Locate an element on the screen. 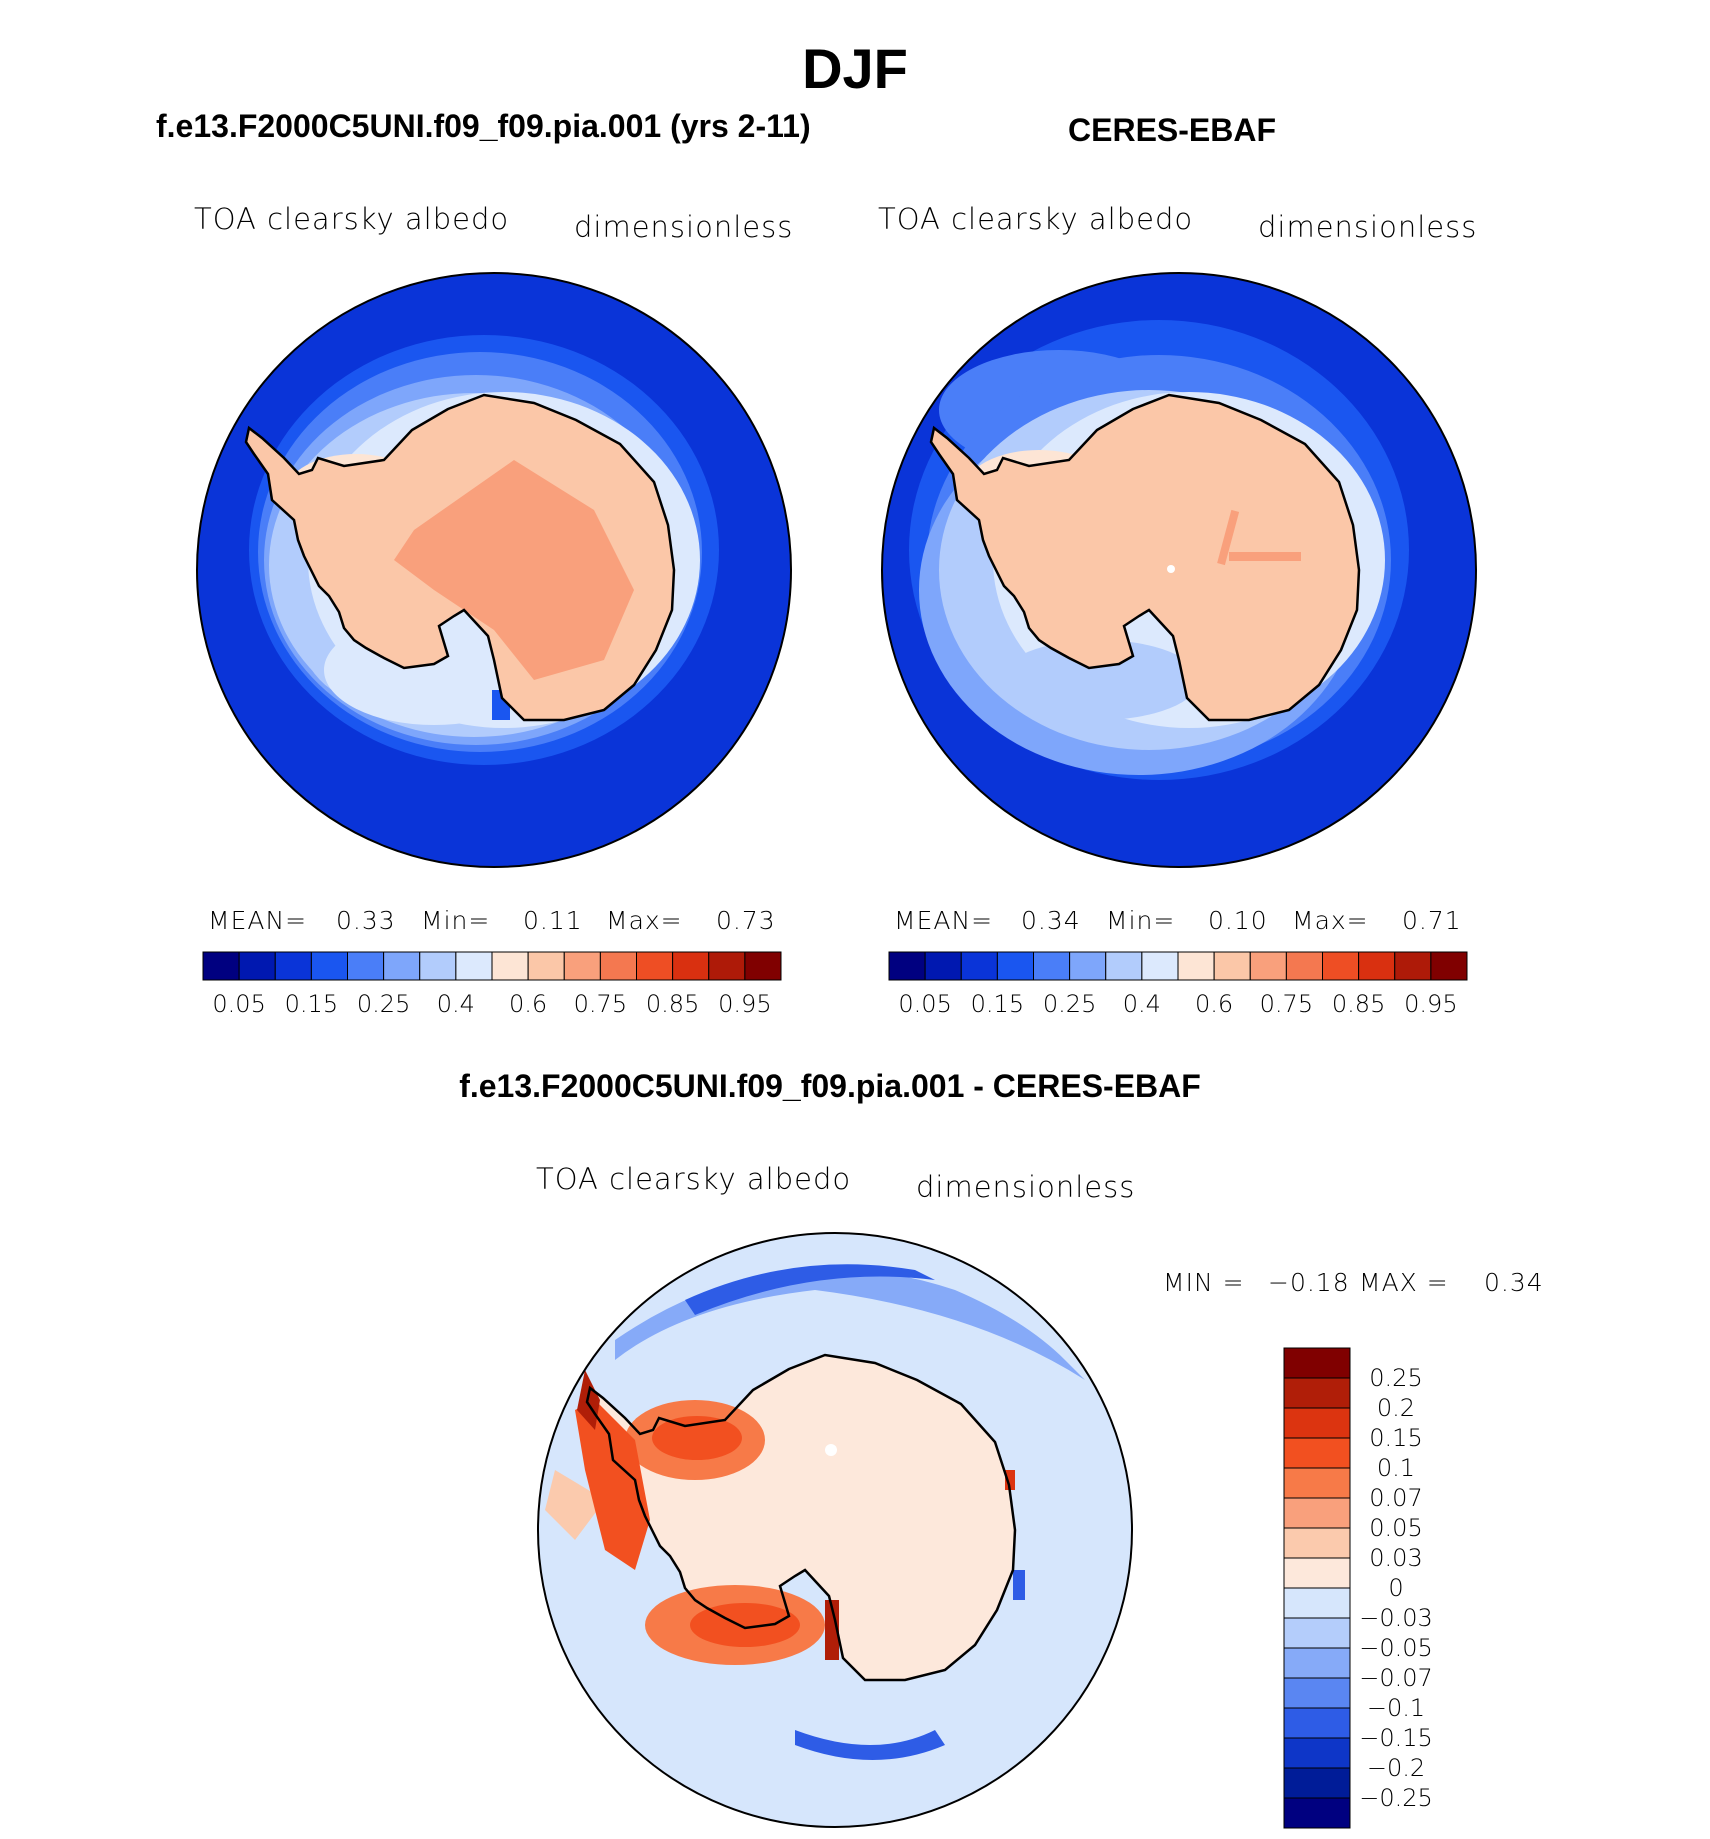 Image resolution: width=1710 pixels, height=1839 pixels. difference-max-label: MAX = is located at coordinates (1404, 1282).